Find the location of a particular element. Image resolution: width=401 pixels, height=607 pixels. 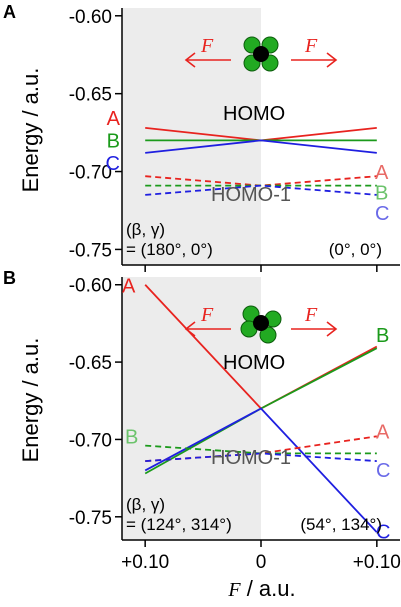

angle-left-value: = (180°, 0°) is located at coordinates (169, 249).